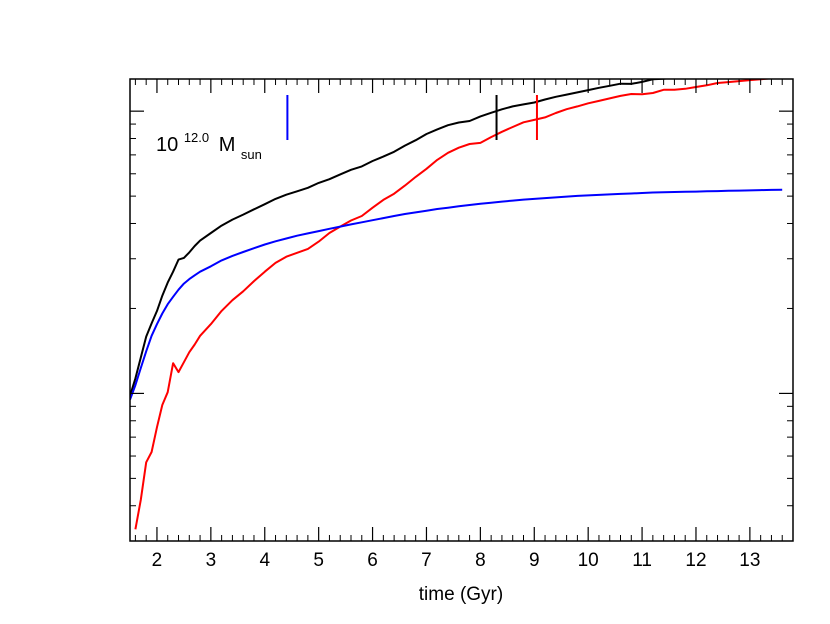 This screenshot has width=830, height=624. I want to click on mass-annotation-subscript: sun, so click(251, 154).